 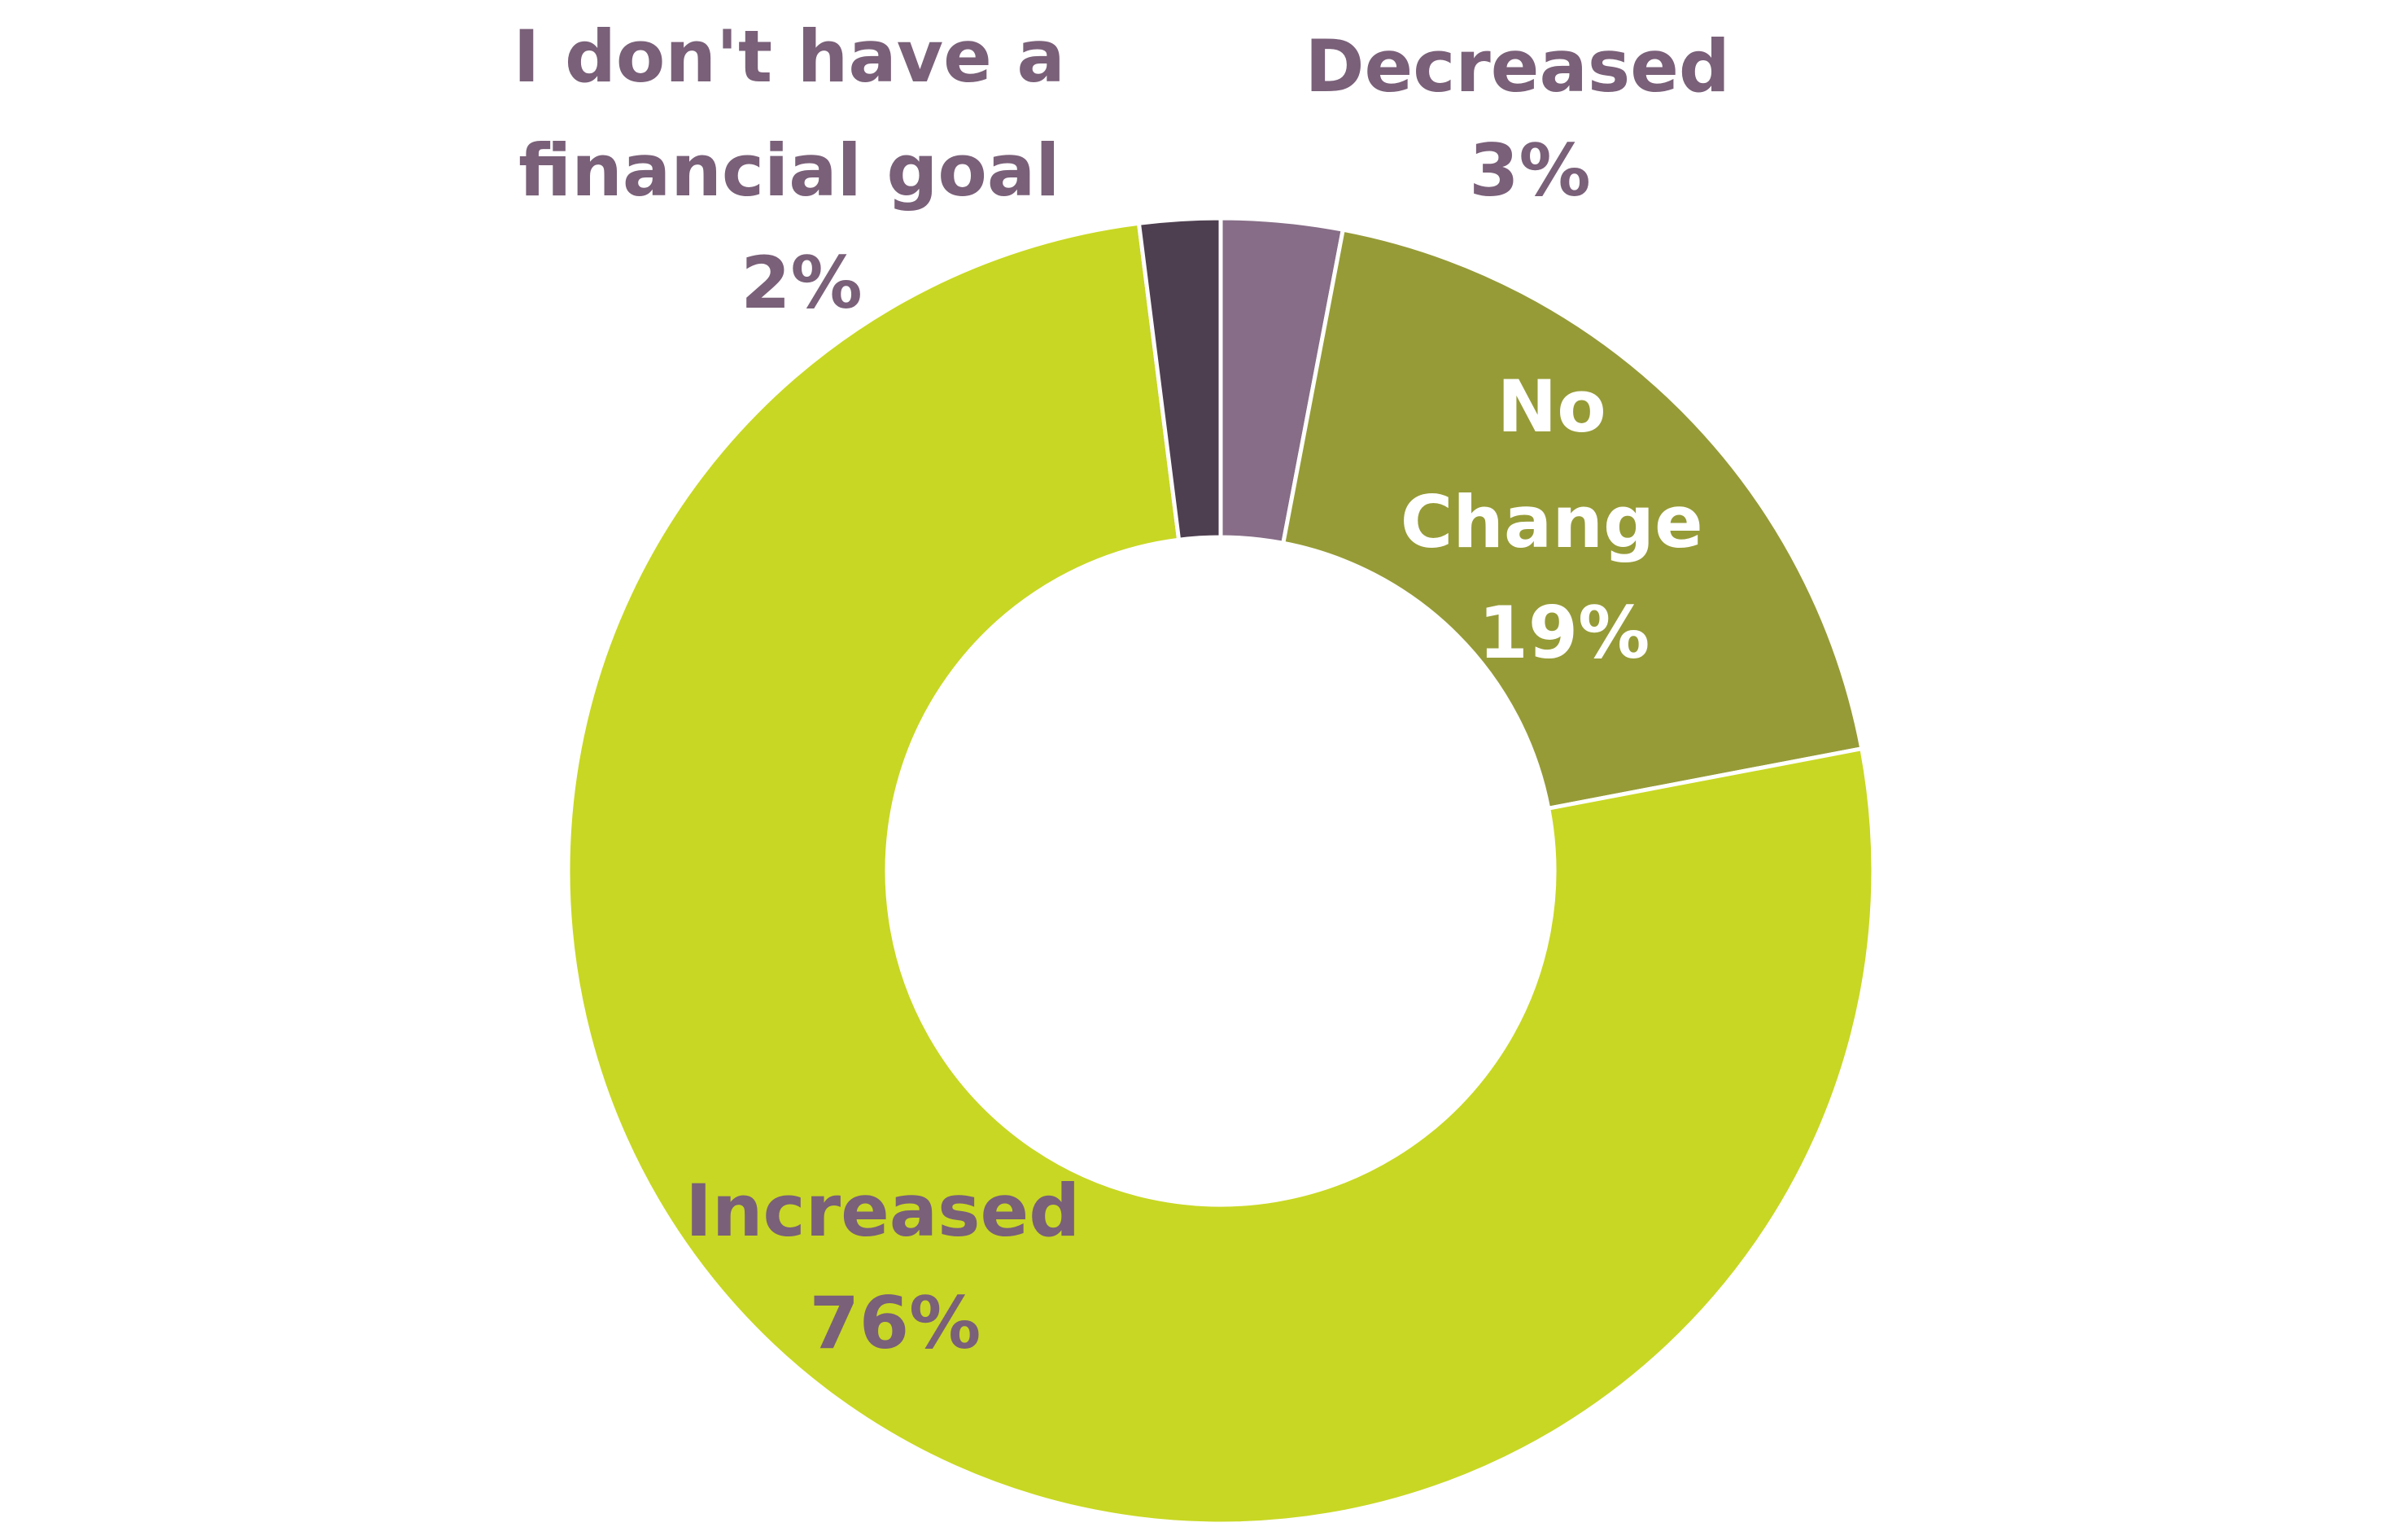 I want to click on label-no-financial-goal: I don't have a financial goal 2%, so click(x=802, y=170).